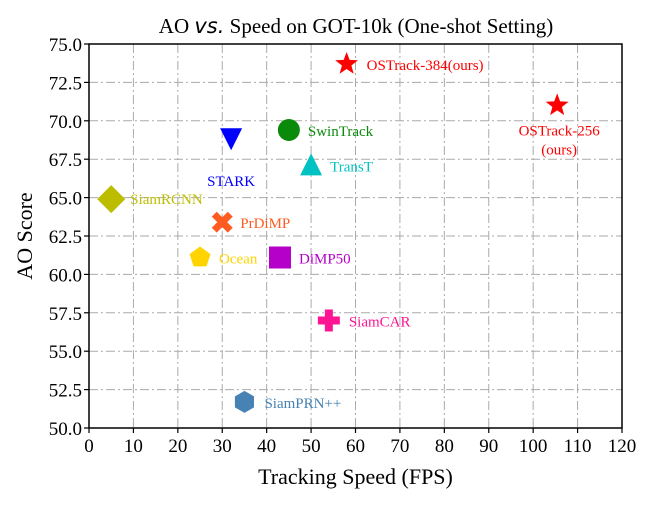 The image size is (663, 505). Describe the element at coordinates (65, 199) in the screenshot. I see `y-tick-label: 65.0` at that location.